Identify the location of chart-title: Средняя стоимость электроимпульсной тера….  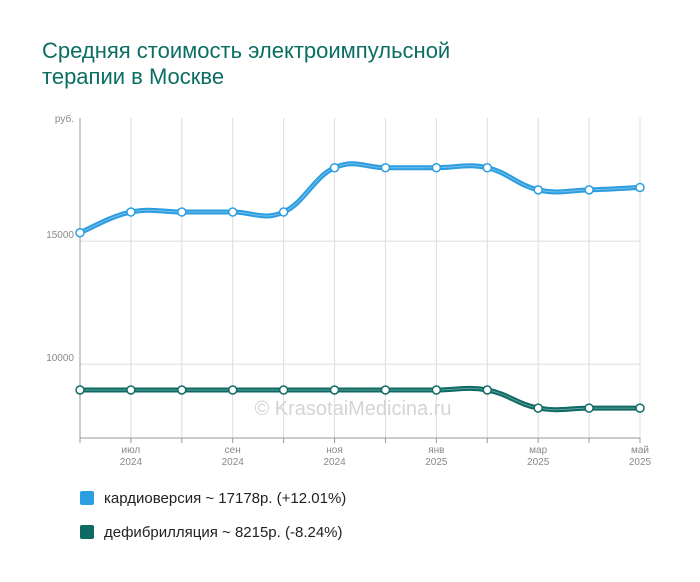
(342, 64).